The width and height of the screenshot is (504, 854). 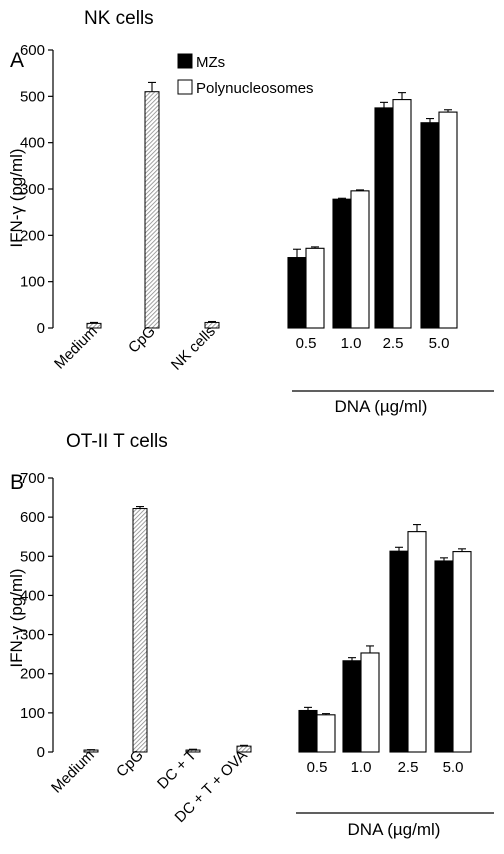 I want to click on panel-b-y-tick-label: 600, so click(x=32, y=517).